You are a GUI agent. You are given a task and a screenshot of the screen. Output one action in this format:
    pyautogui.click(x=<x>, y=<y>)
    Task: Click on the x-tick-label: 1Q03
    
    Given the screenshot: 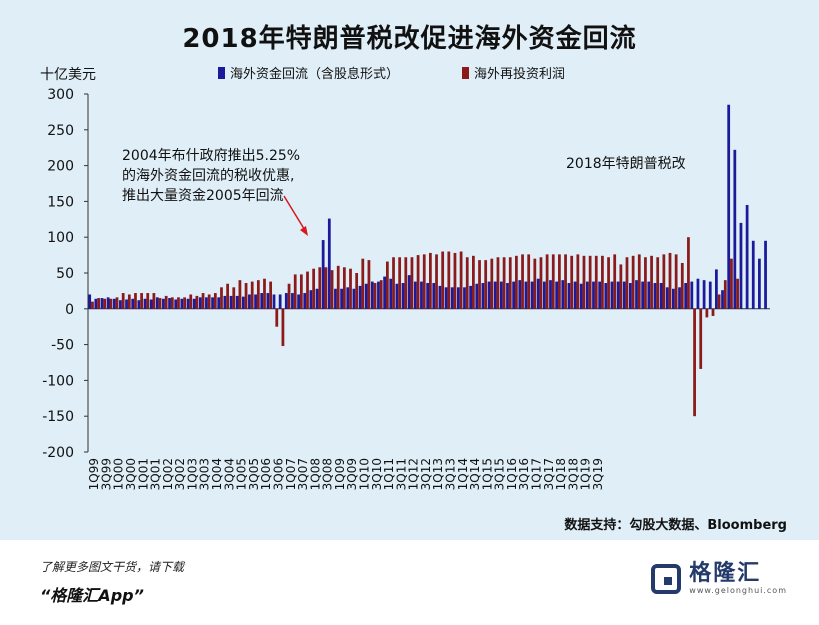 What is the action you would take?
    pyautogui.click(x=193, y=474)
    